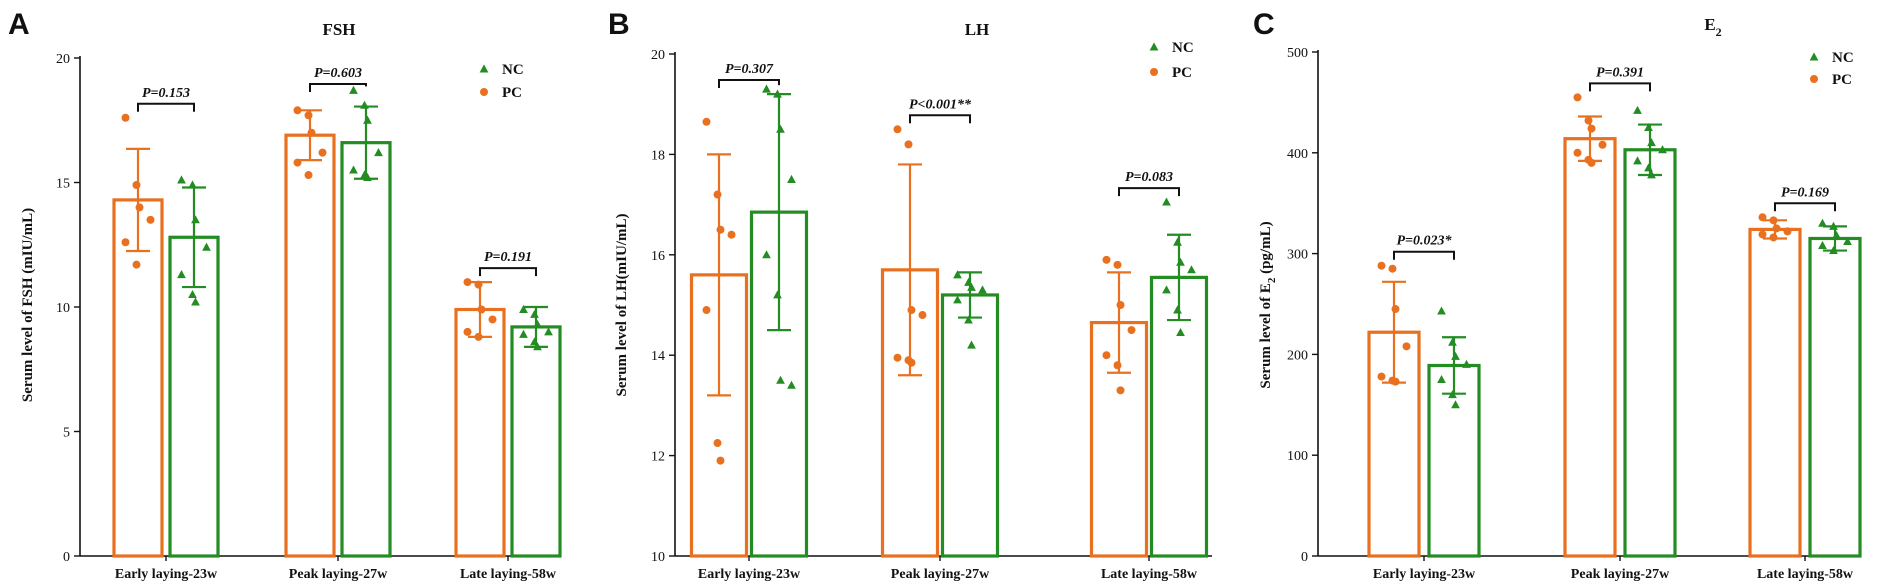  I want to click on chart-title-main: E, so click(1709, 24).